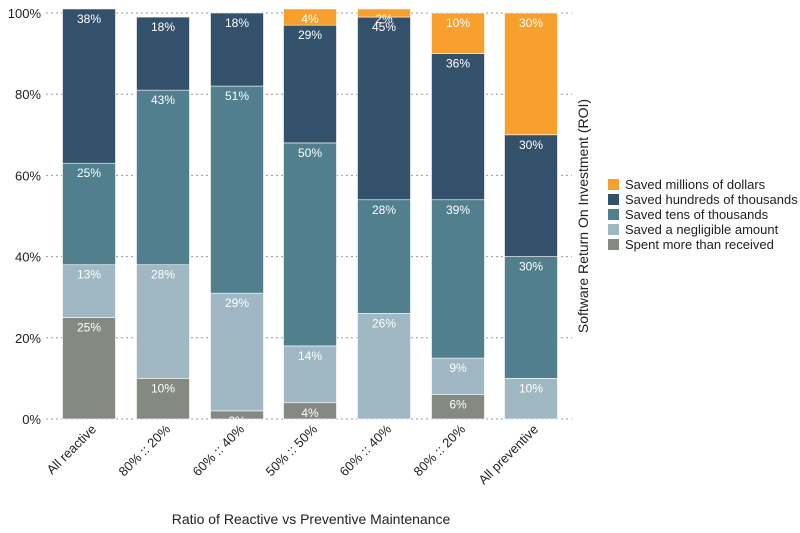  I want to click on data-label: 50%, so click(310, 153).